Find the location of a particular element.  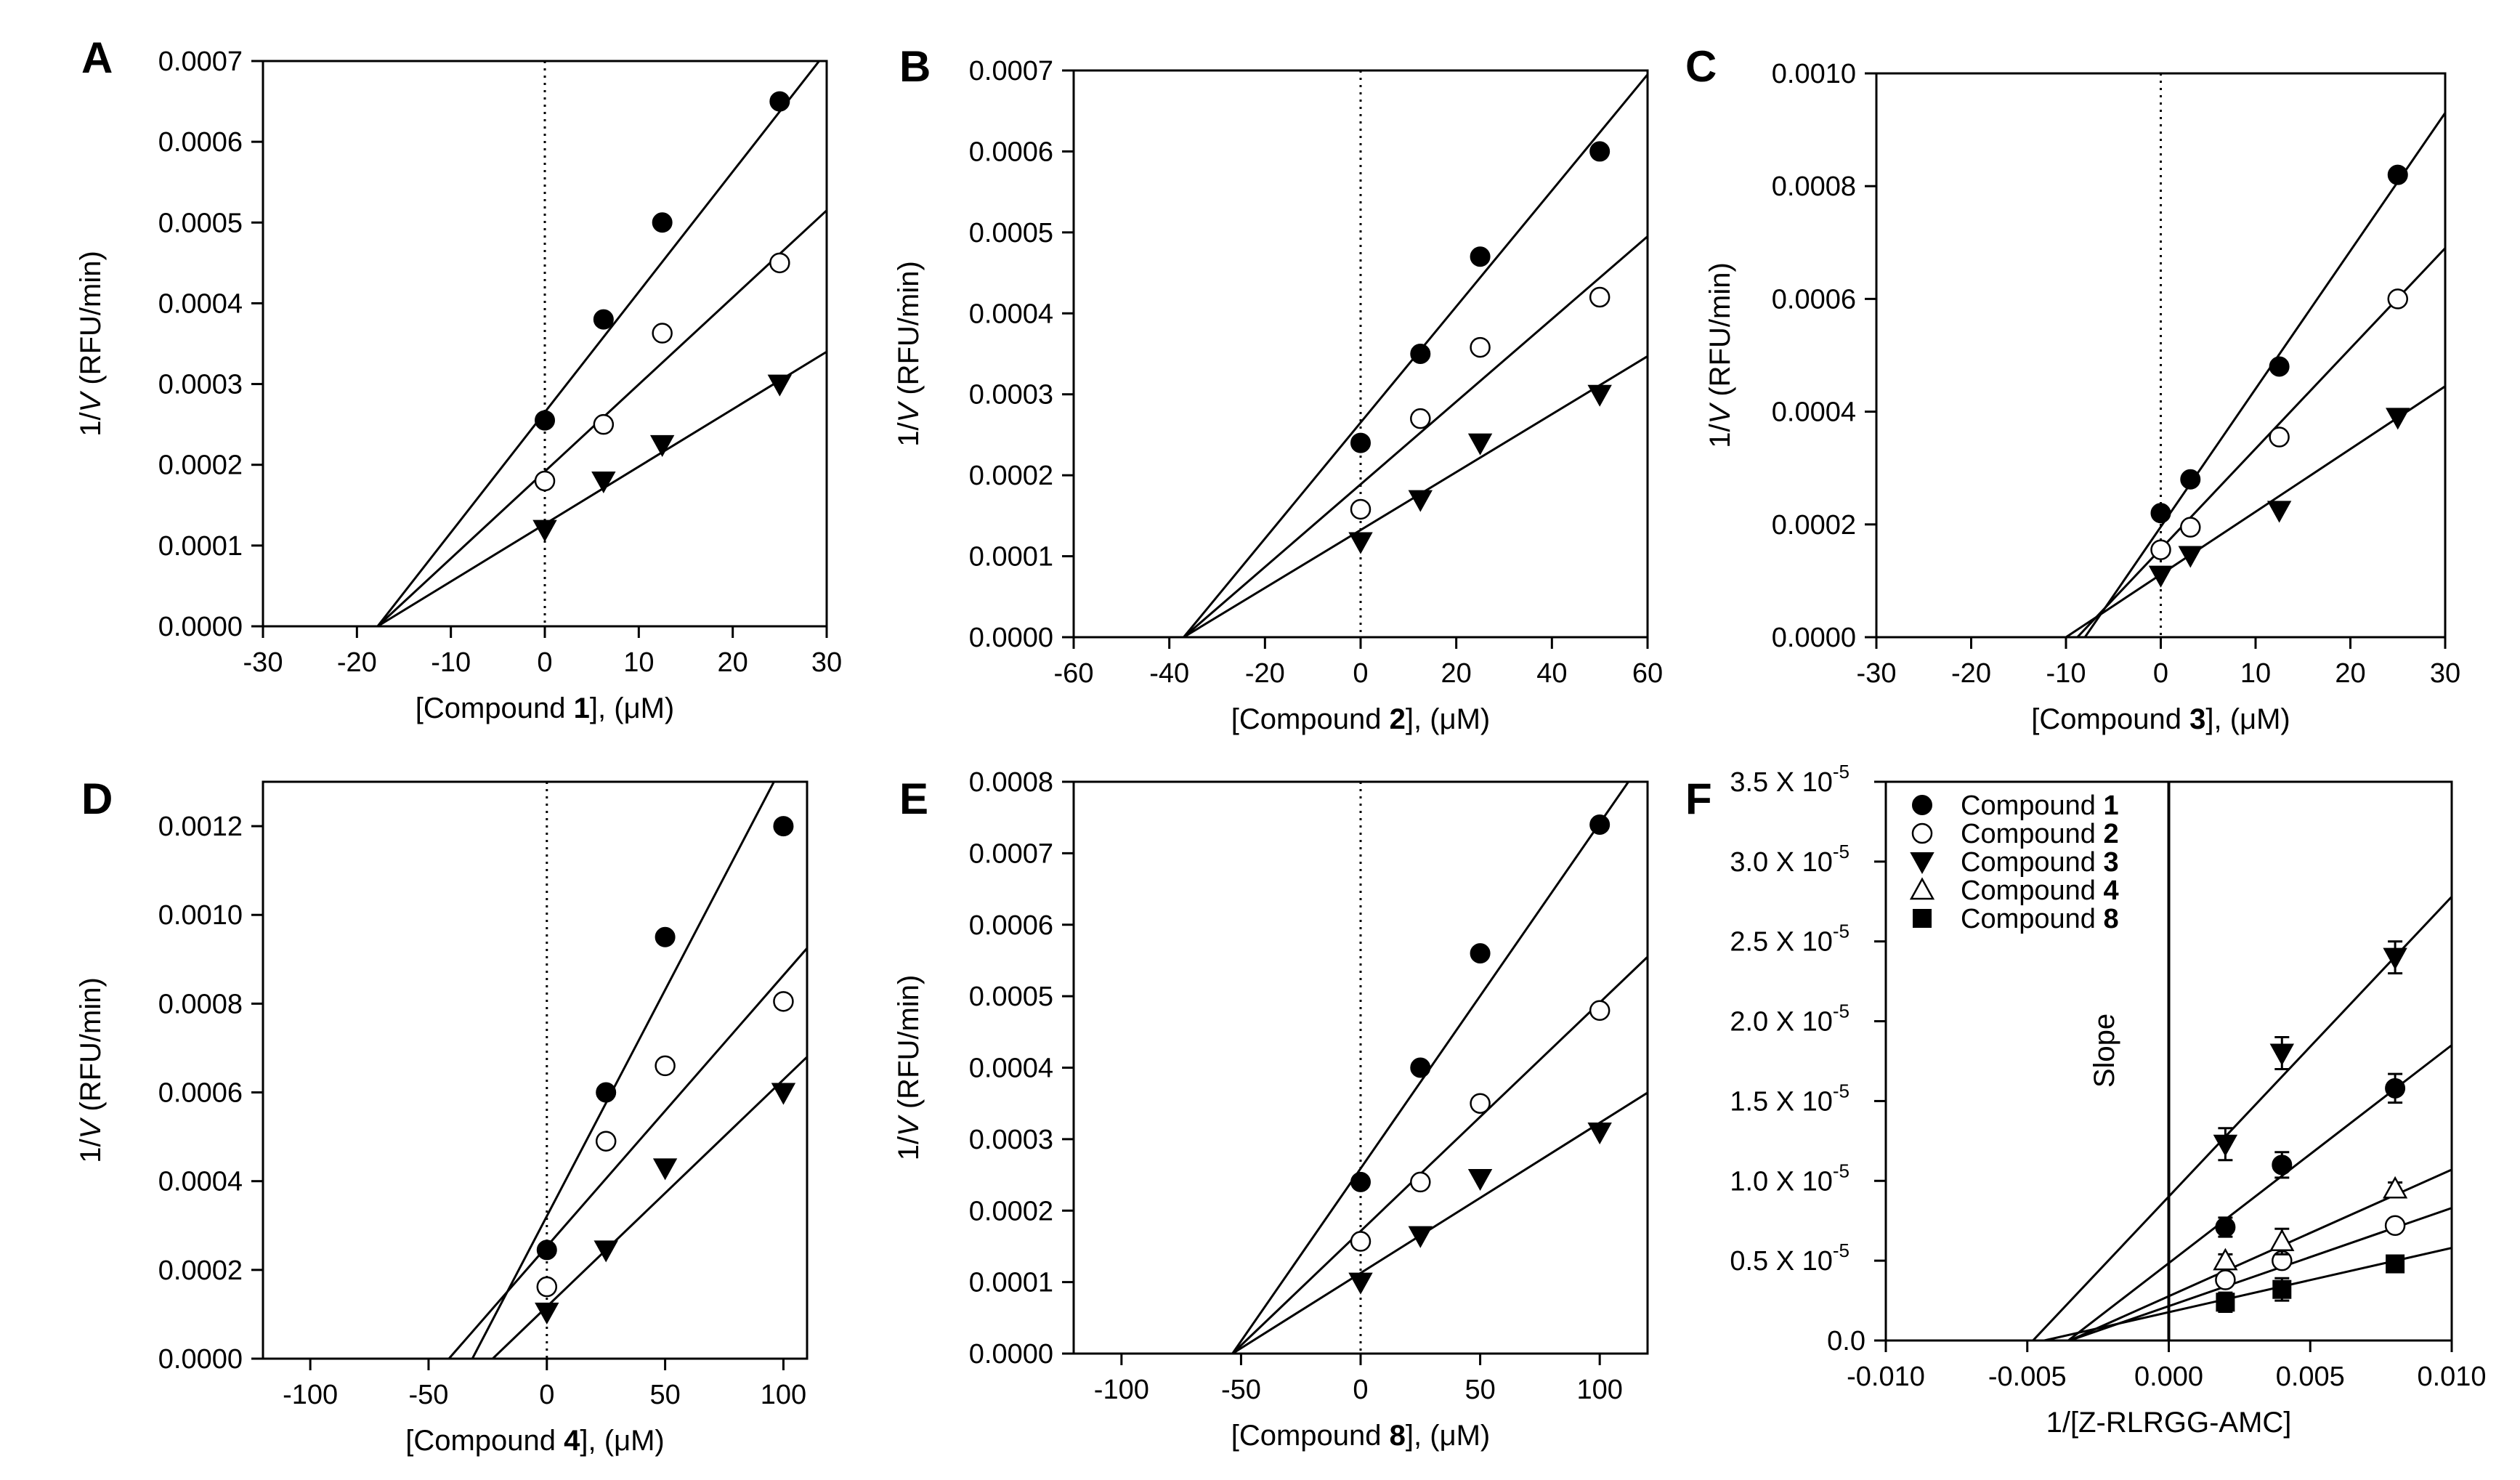

x-tick-label: 10 is located at coordinates (638, 662).